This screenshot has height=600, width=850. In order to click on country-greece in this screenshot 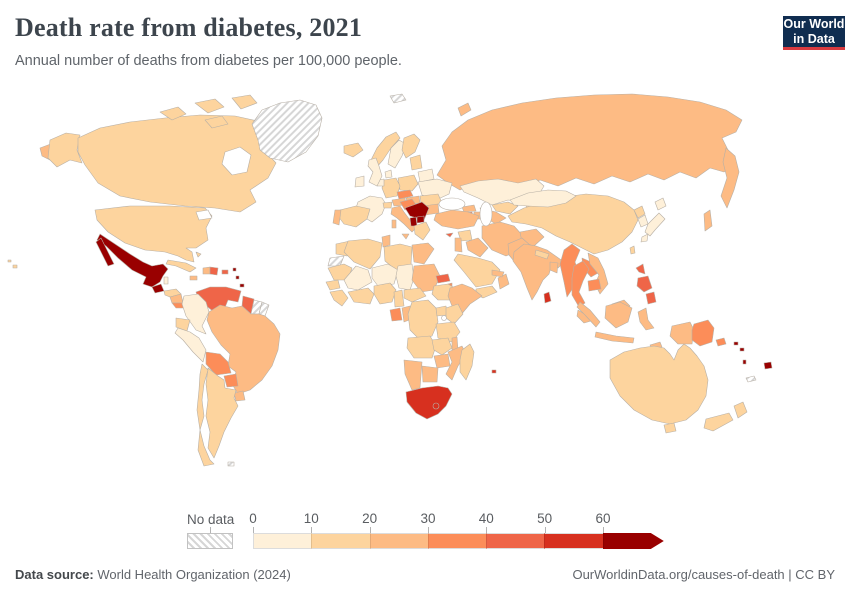, I will do `click(422, 231)`.